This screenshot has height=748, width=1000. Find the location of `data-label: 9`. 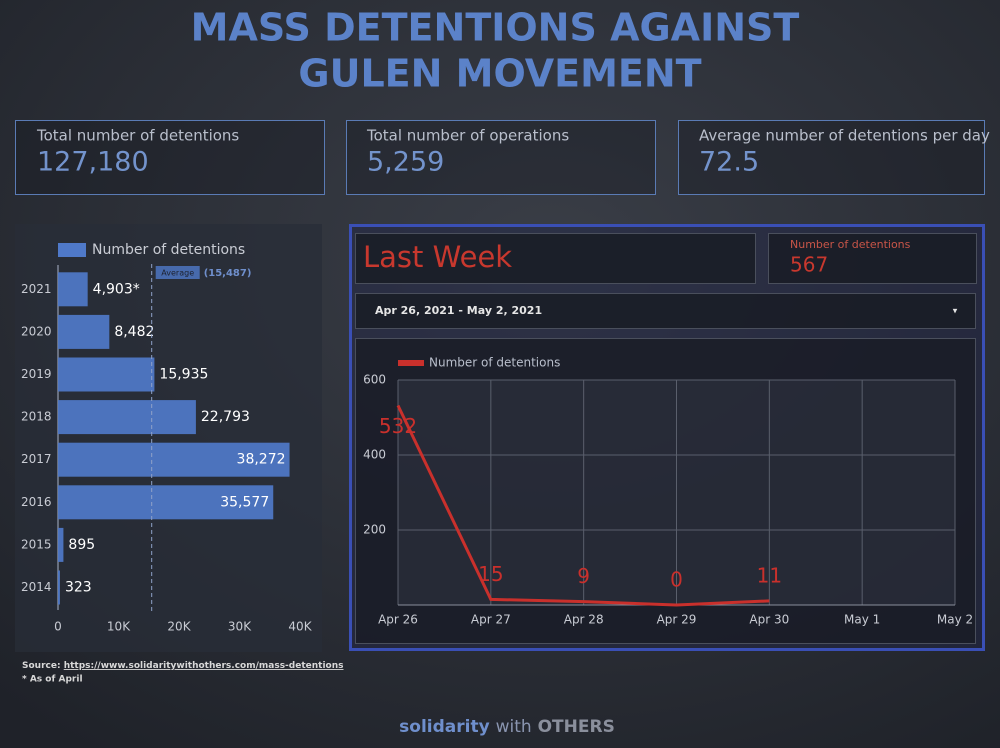

data-label: 9 is located at coordinates (583, 576).